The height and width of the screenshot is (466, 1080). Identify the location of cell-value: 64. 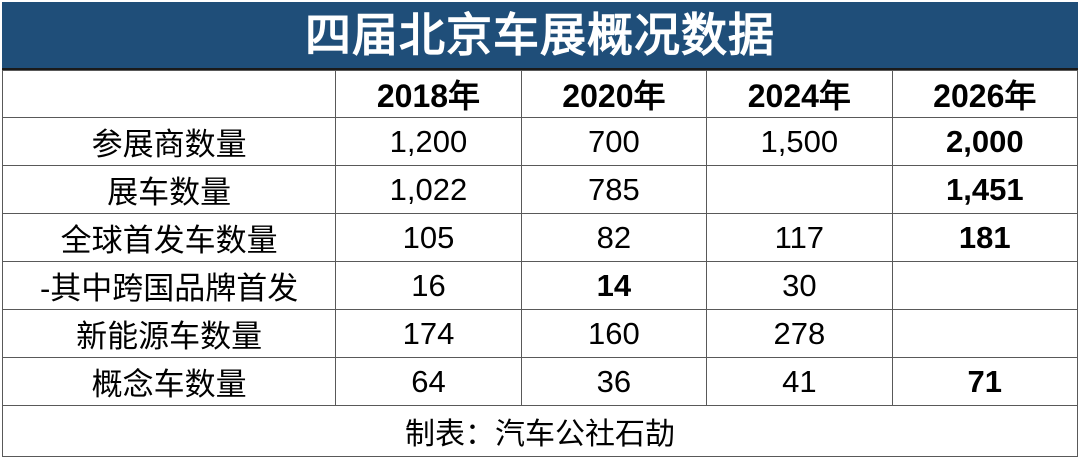
(428, 381).